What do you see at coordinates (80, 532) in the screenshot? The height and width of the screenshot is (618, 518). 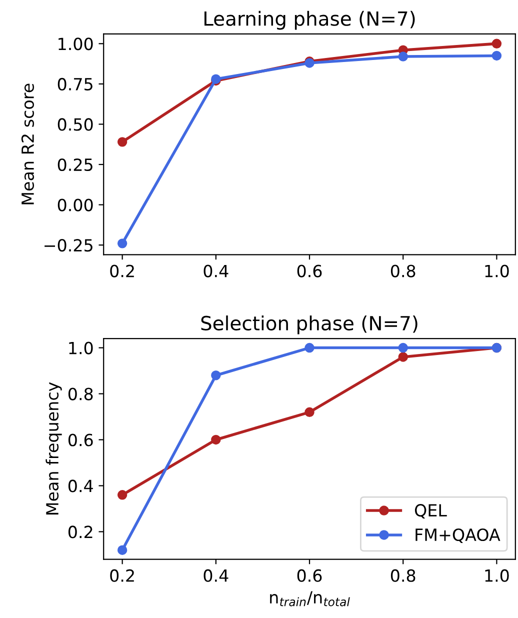 I see `y-tick-label: 0.2` at bounding box center [80, 532].